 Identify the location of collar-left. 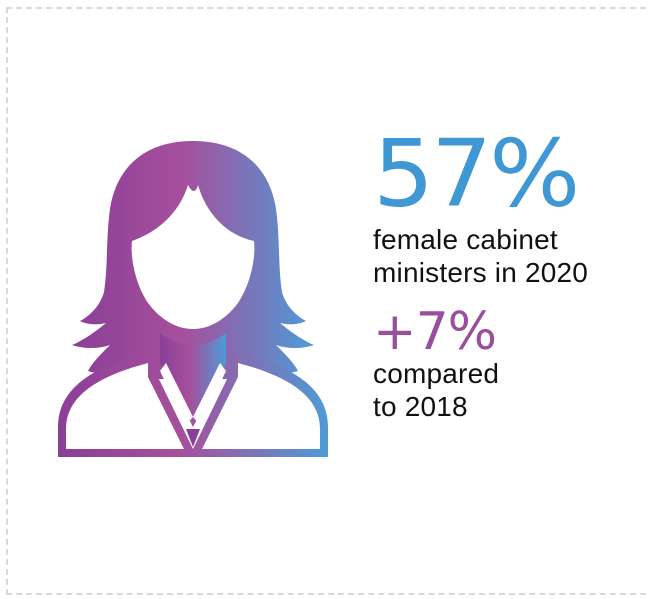
(176, 394).